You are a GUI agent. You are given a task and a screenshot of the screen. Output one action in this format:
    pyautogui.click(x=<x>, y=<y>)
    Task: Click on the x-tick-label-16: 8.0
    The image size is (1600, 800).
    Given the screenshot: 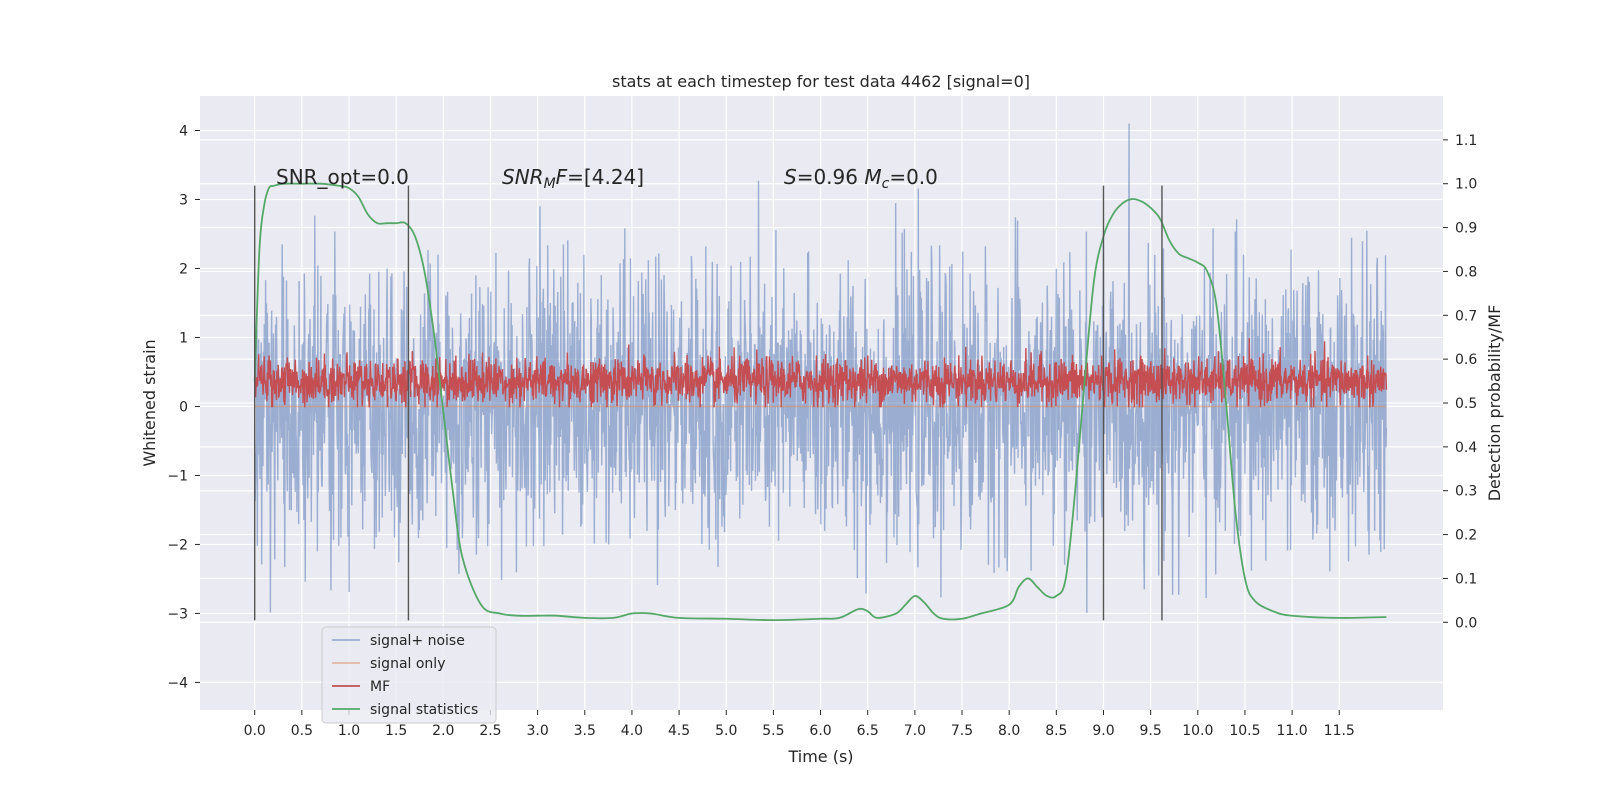 What is the action you would take?
    pyautogui.click(x=1009, y=731)
    